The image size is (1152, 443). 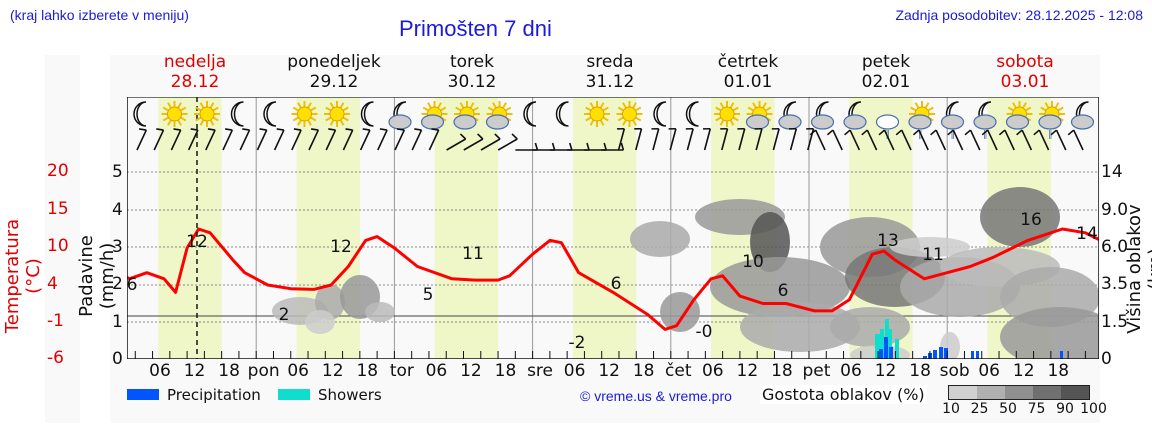 I want to click on svg-text: 5, so click(x=428, y=295).